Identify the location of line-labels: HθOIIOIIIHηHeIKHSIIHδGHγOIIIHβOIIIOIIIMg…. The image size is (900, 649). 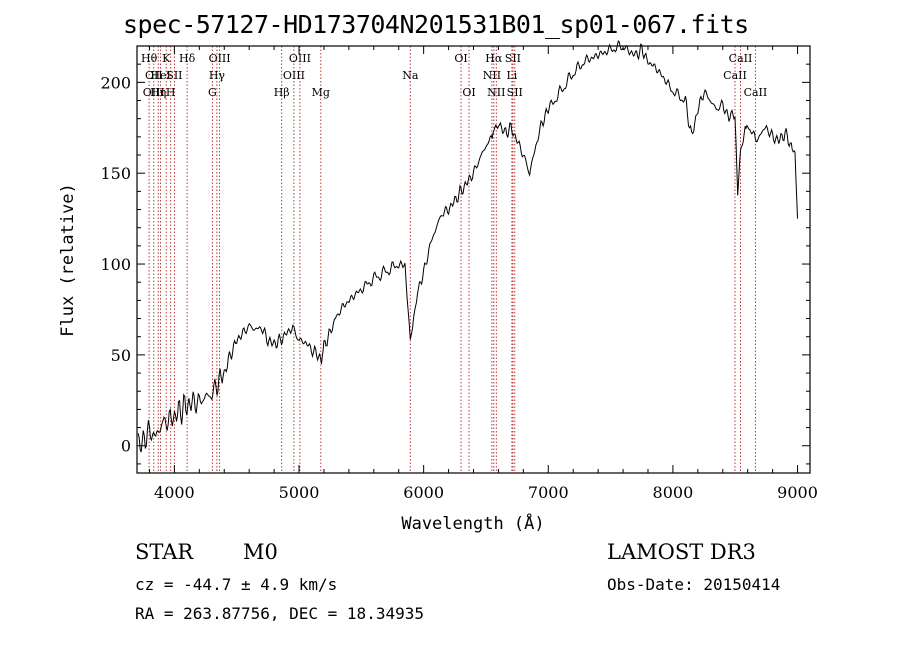
(454, 75).